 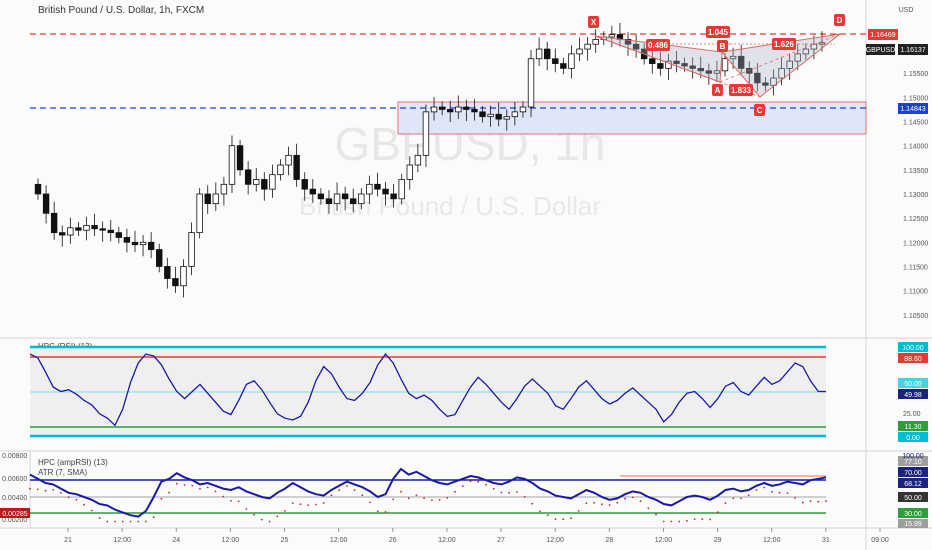 What do you see at coordinates (68, 540) in the screenshot?
I see `time-tick-0: 21` at bounding box center [68, 540].